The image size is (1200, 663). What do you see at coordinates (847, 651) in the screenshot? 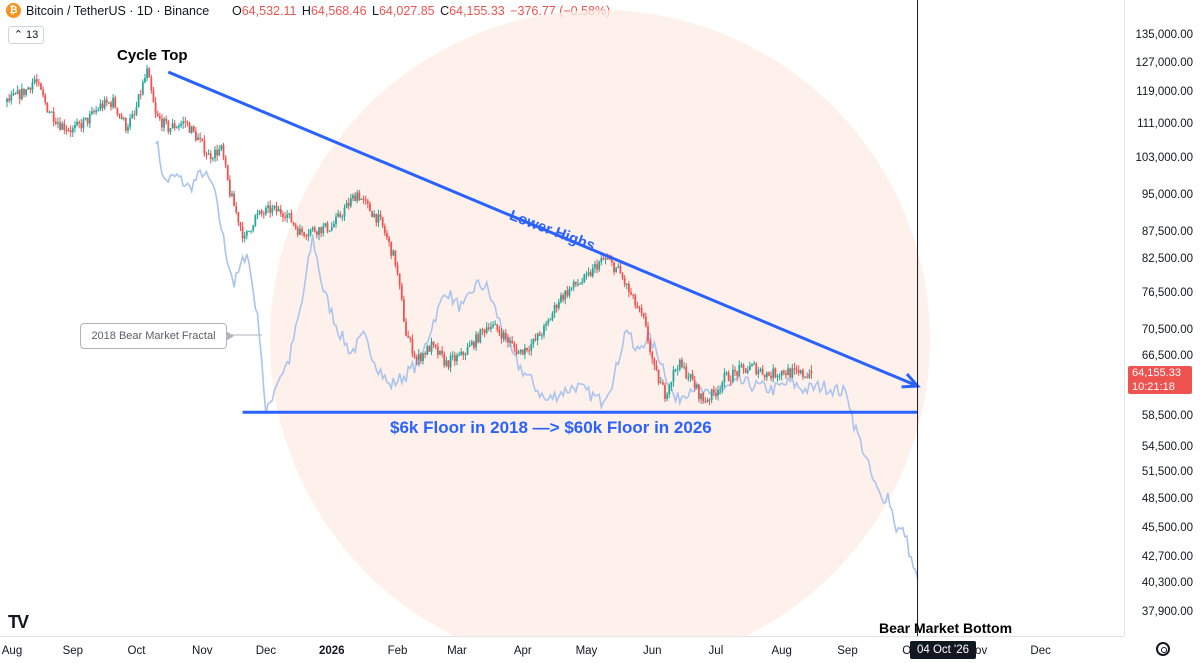
I see `time-tick-label: Sep` at bounding box center [847, 651].